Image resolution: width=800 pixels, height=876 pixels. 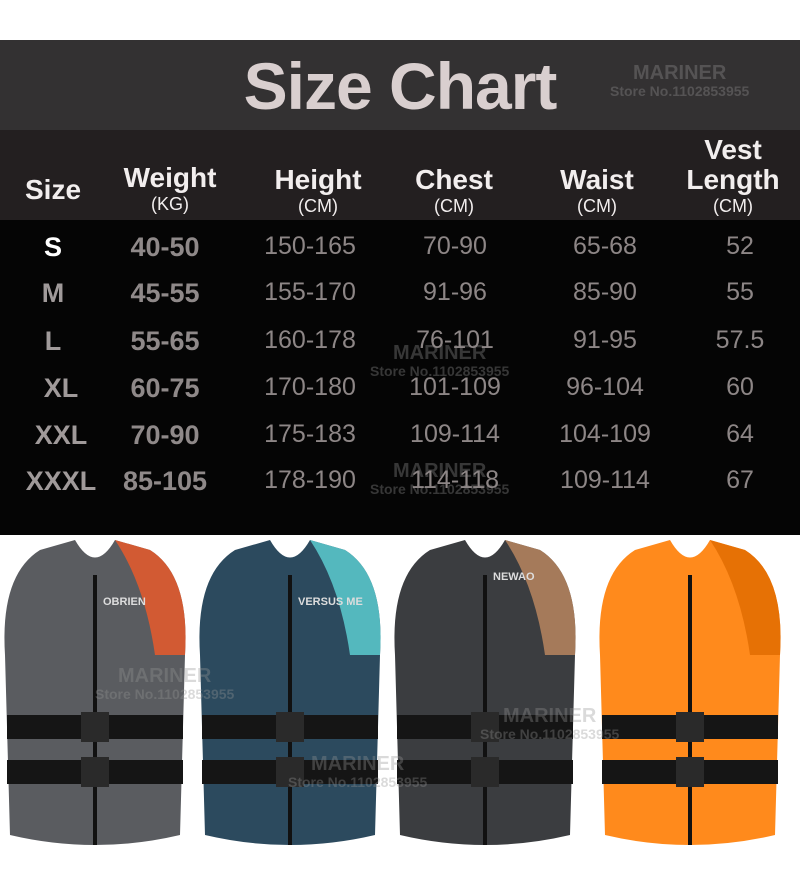 What do you see at coordinates (740, 480) in the screenshot?
I see `table-cell: 67` at bounding box center [740, 480].